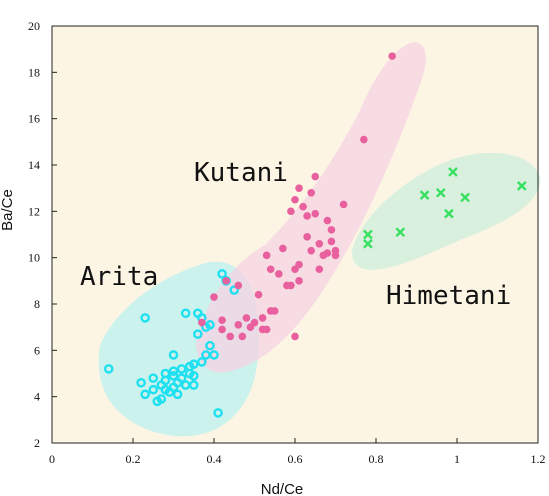  I want to click on group-label-kutani: Kutani, so click(241, 173).